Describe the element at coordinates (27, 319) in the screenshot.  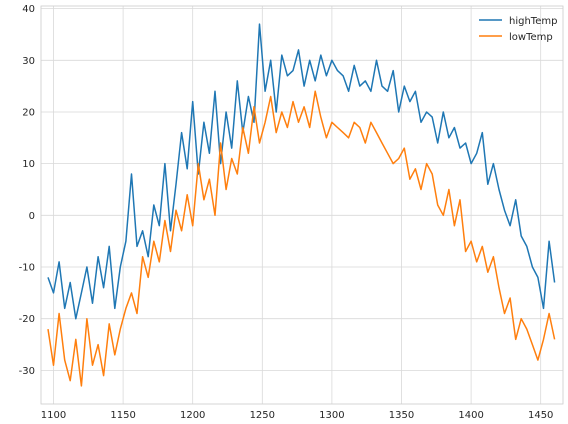
I see `y-tick-label: -20` at that location.